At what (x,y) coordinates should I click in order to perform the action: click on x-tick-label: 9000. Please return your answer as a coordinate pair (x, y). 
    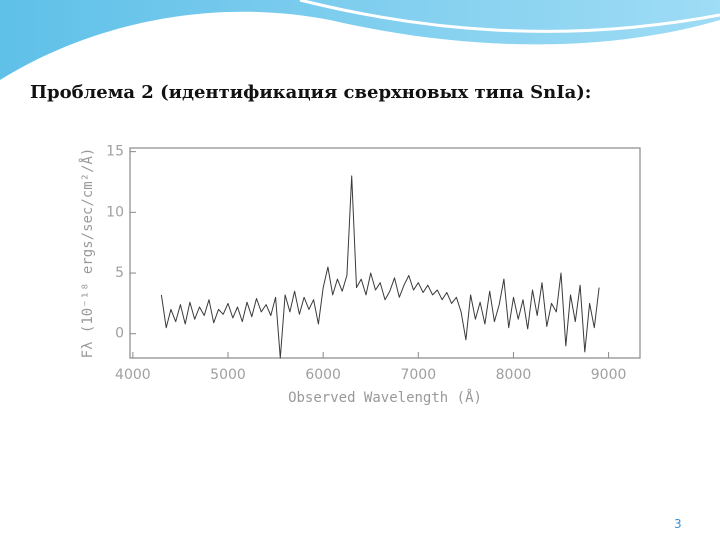
    Looking at the image, I should click on (609, 375).